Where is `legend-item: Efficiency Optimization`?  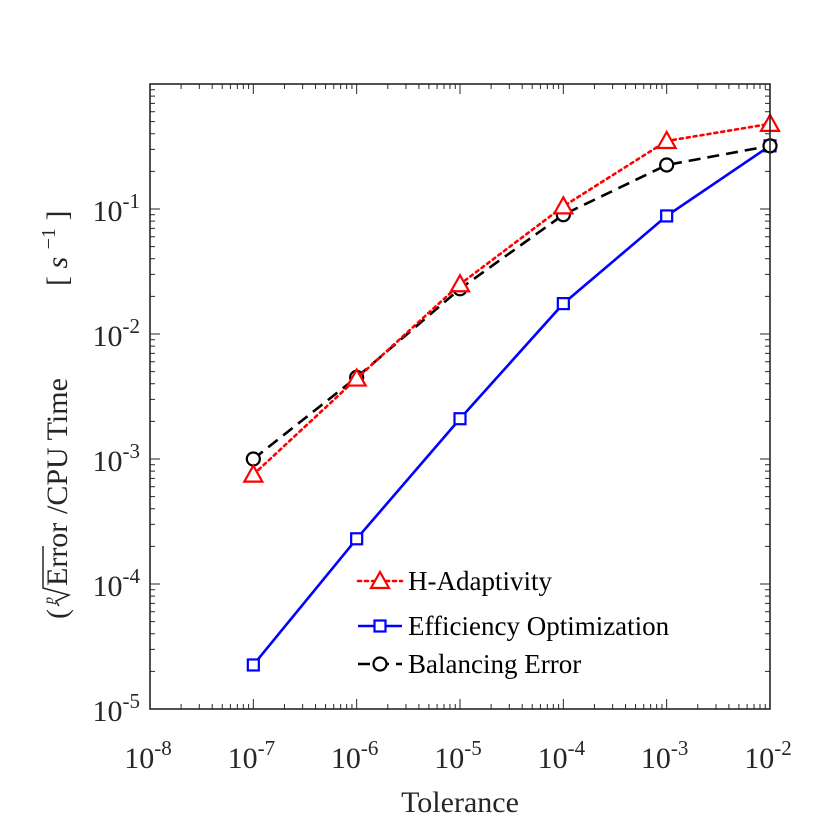 legend-item: Efficiency Optimization is located at coordinates (514, 626).